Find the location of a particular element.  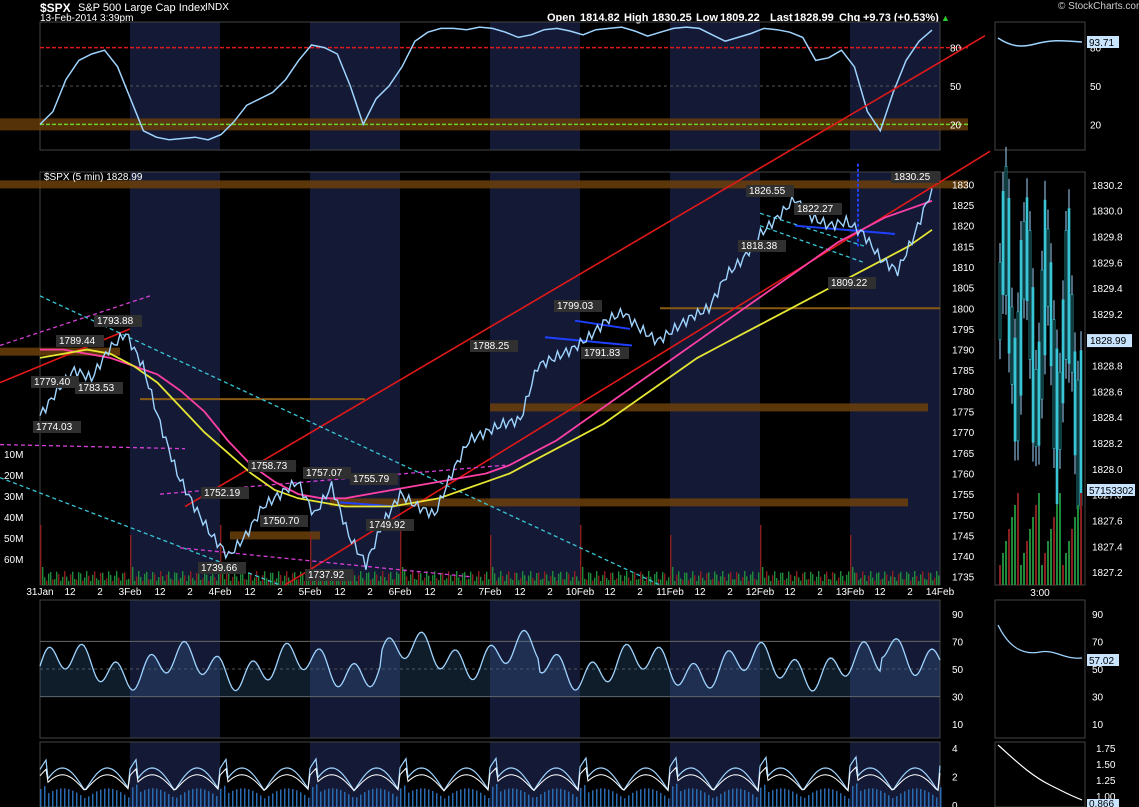

exchange-label: INDX is located at coordinates (217, 7).